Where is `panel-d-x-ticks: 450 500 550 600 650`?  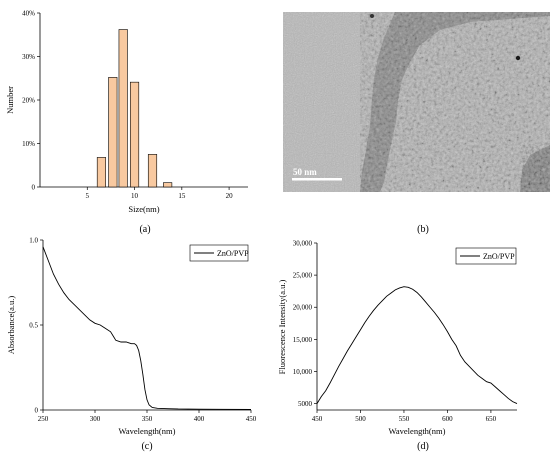
panel-d-x-ticks: 450 500 550 600 650 is located at coordinates (404, 416).